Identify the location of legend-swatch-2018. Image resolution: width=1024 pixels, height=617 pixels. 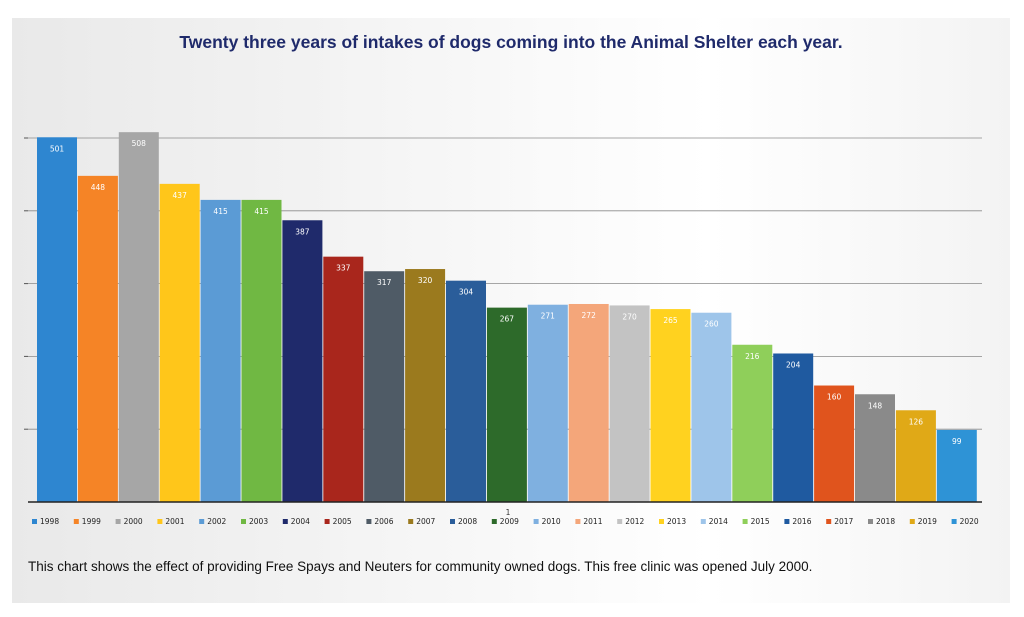
(870, 521).